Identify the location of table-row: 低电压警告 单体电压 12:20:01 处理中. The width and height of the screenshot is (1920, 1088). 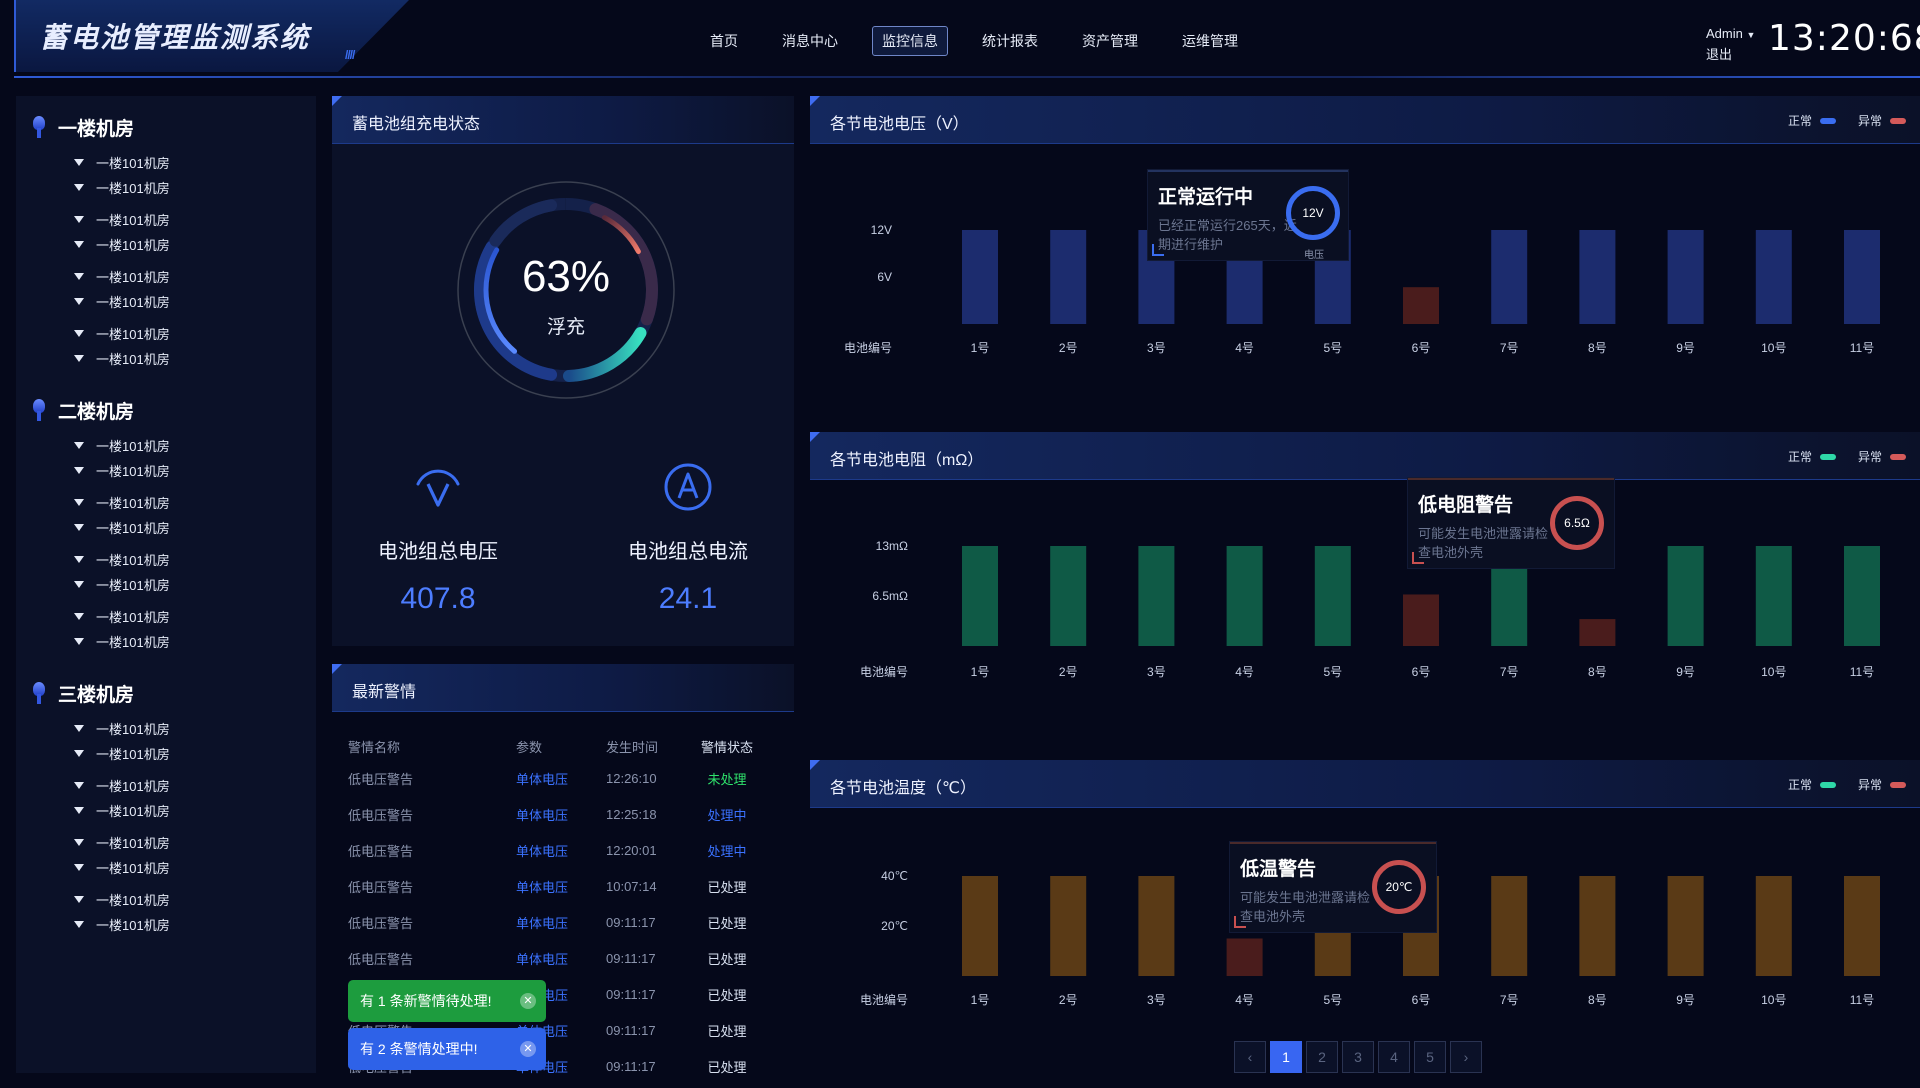
(553, 850).